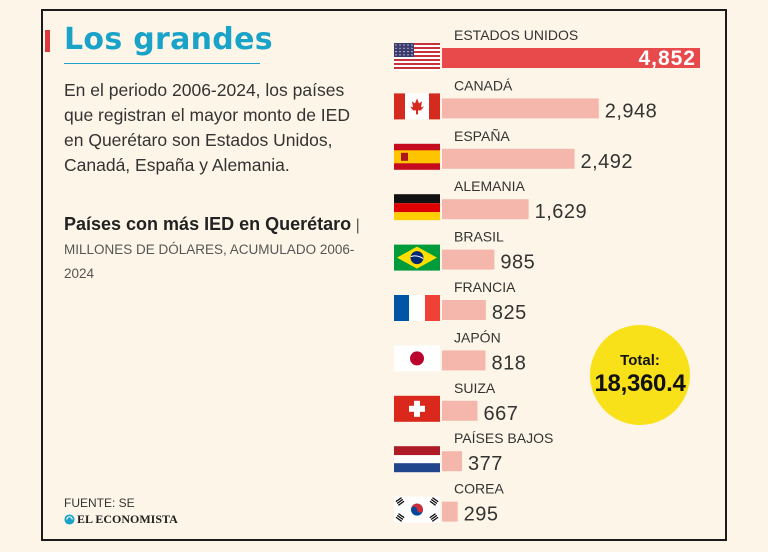 The image size is (768, 552). I want to click on brand-logo: EL ECONOMISTA, so click(121, 519).